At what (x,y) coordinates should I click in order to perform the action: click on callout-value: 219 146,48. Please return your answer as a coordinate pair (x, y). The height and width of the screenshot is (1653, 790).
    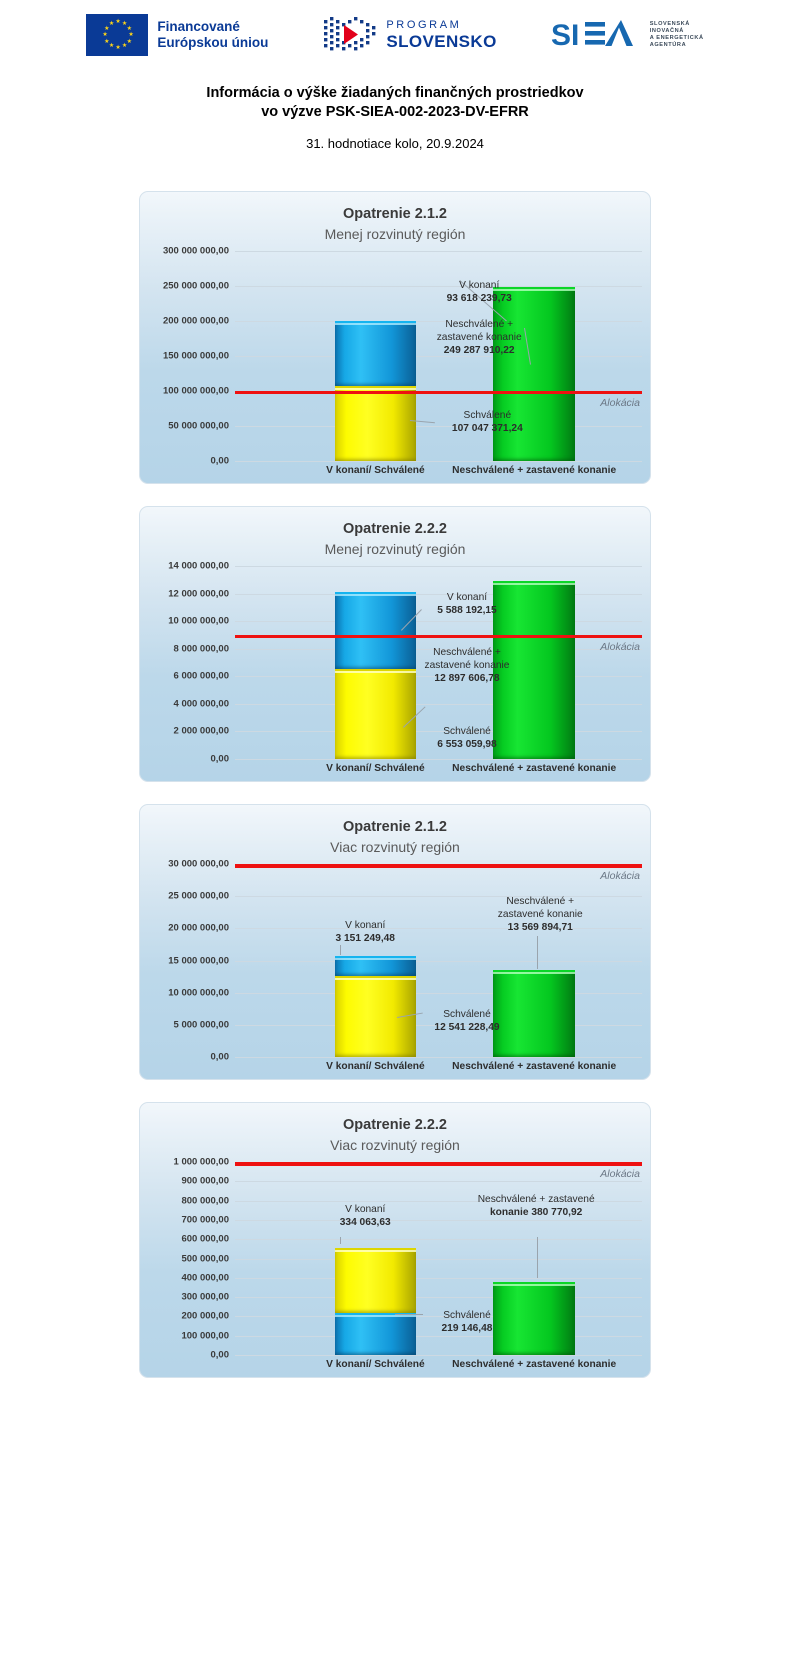
    Looking at the image, I should click on (467, 1328).